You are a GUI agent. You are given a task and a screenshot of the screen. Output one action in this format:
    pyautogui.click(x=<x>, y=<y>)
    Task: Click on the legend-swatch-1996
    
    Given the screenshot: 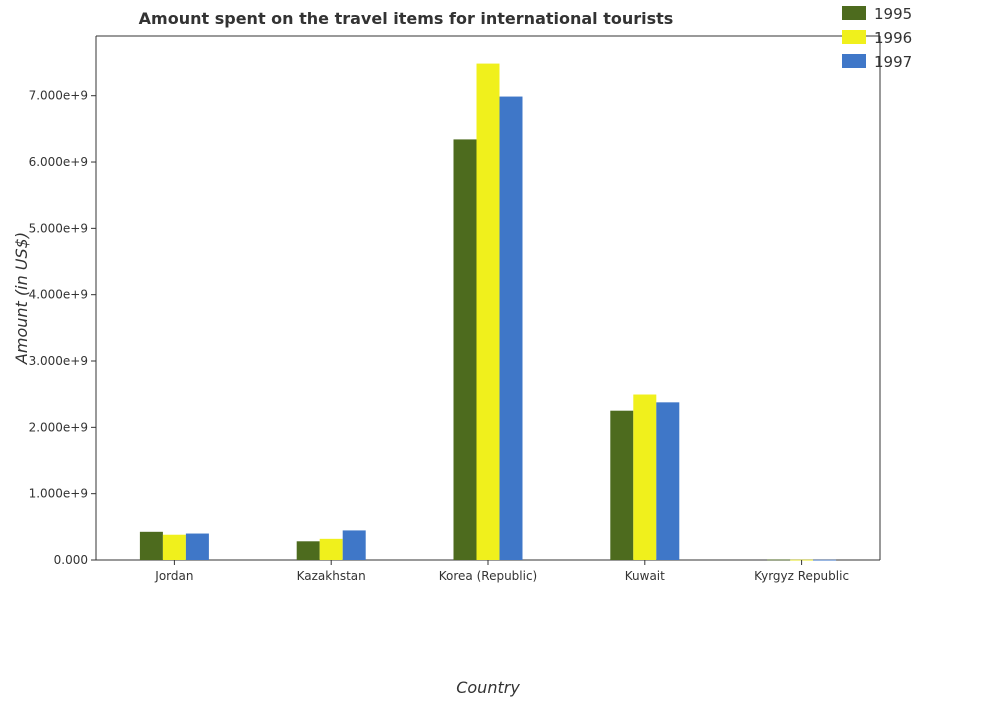 What is the action you would take?
    pyautogui.click(x=854, y=37)
    